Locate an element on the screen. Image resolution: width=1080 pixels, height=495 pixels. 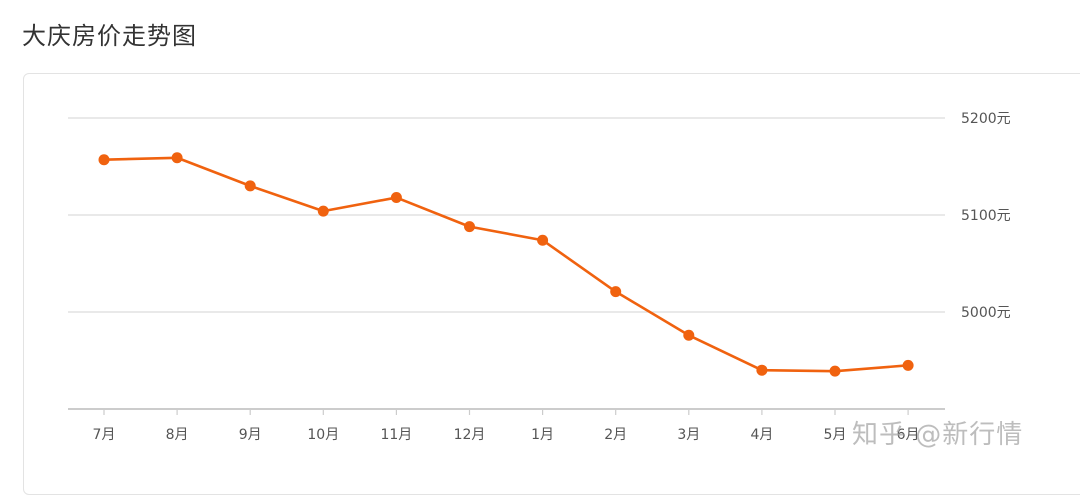
x-tick-label: 1月 is located at coordinates (542, 435).